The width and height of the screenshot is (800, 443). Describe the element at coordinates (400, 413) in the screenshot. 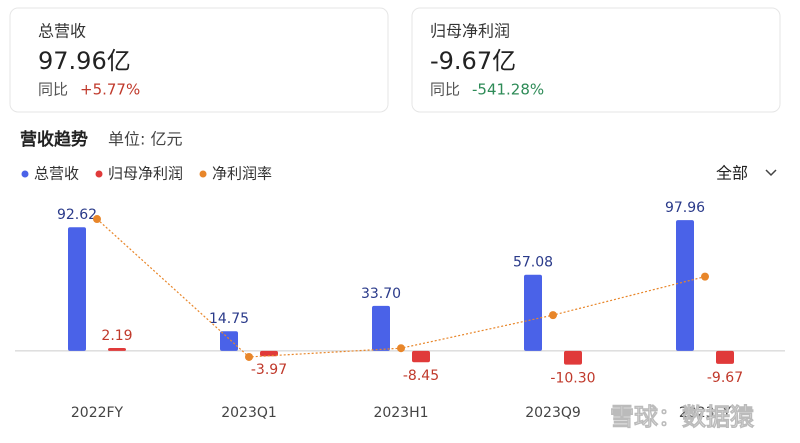

I see `x-tick-label: 2023H1` at that location.